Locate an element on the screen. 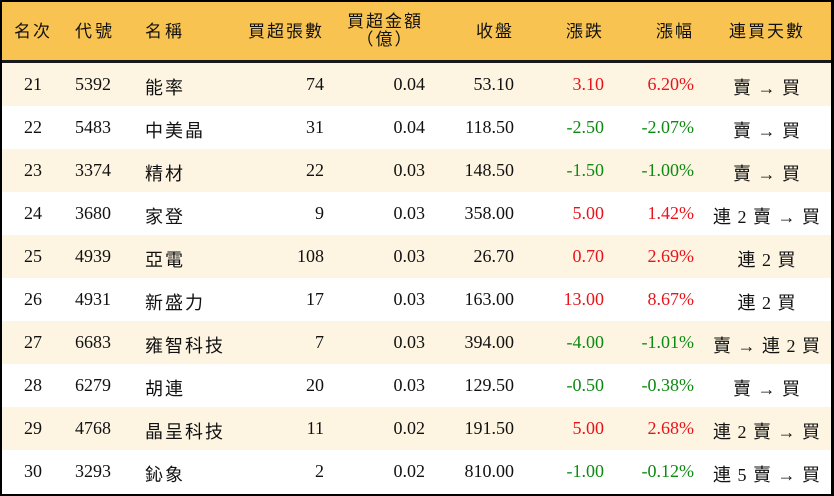 The height and width of the screenshot is (496, 834). cell-code: 3680 is located at coordinates (93, 213).